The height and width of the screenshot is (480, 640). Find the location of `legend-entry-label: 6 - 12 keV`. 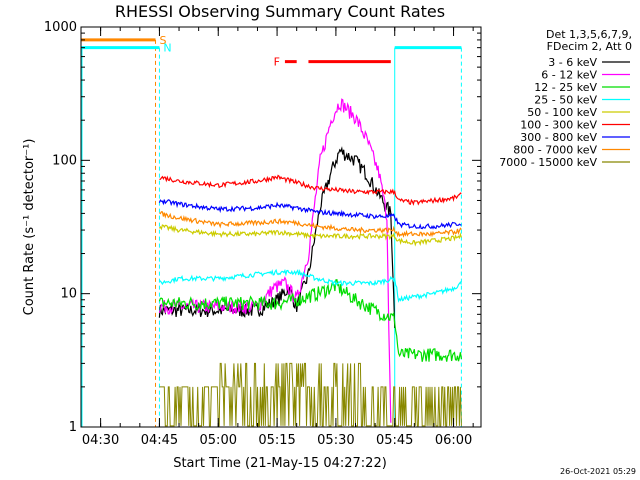

legend-entry-label: 6 - 12 keV is located at coordinates (569, 75).